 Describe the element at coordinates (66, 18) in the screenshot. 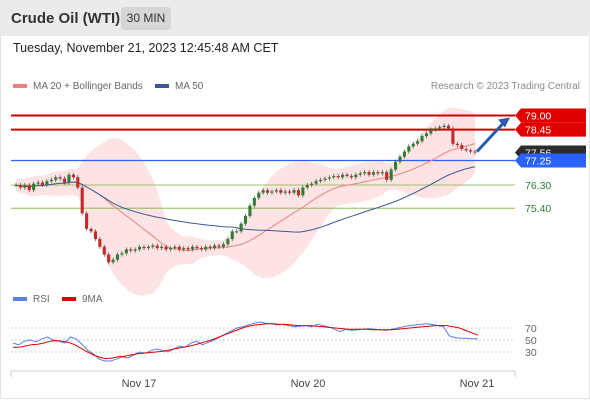

I see `instrument-title: Crude Oil (WTI)` at that location.